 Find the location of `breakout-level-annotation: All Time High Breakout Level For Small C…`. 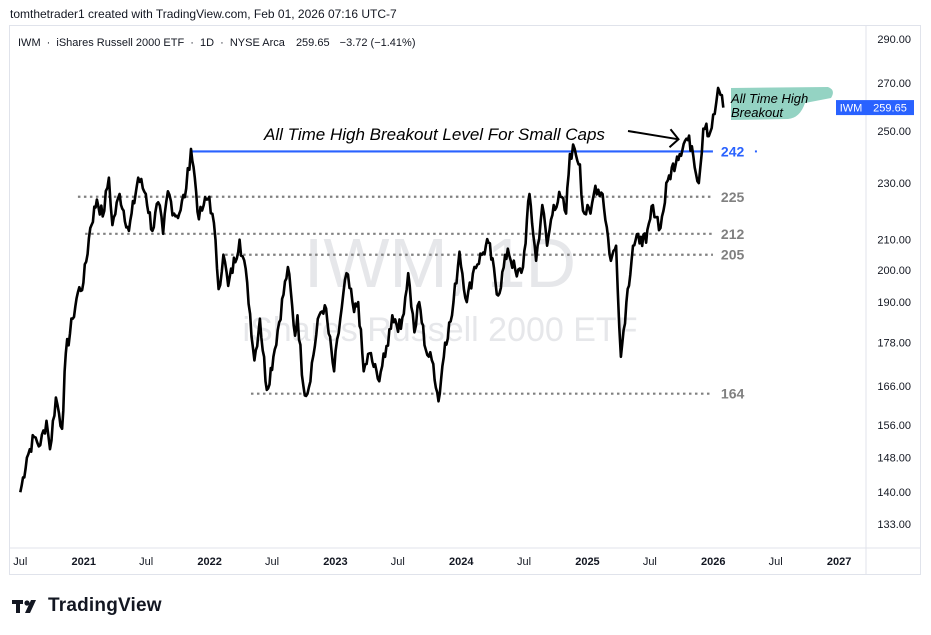

breakout-level-annotation: All Time High Breakout Level For Small C… is located at coordinates (434, 134).